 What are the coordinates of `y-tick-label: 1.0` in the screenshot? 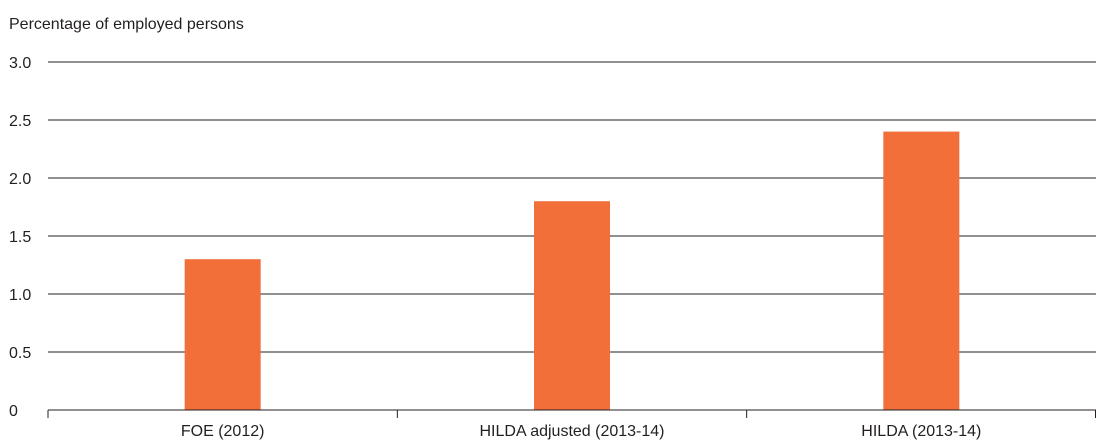 It's located at (20, 295).